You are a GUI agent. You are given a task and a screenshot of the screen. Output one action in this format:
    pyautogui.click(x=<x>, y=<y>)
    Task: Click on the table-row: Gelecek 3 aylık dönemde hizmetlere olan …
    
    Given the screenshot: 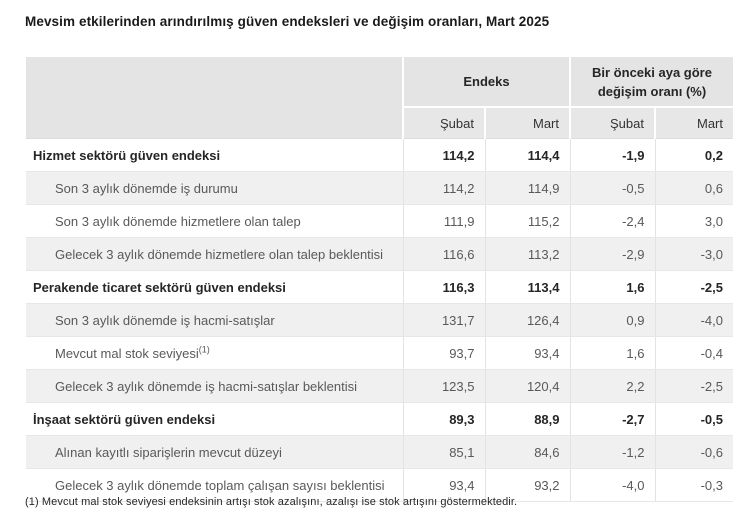 What is the action you would take?
    pyautogui.click(x=379, y=254)
    